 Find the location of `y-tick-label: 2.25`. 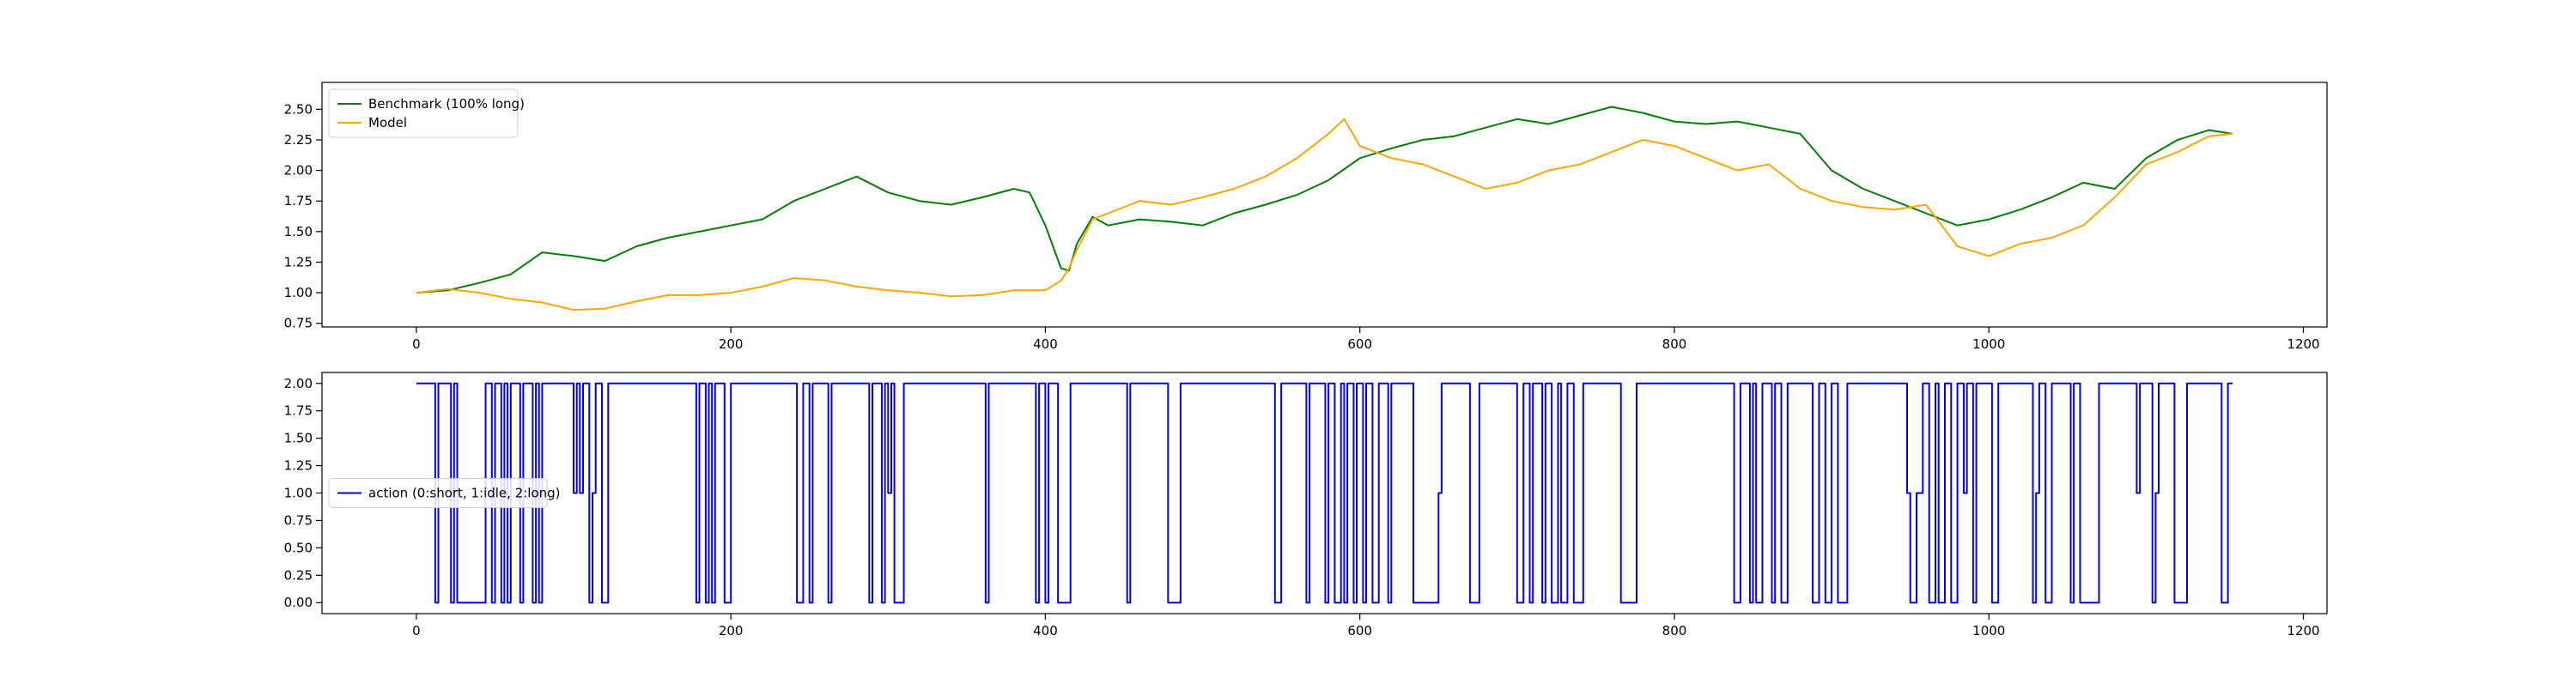

y-tick-label: 2.25 is located at coordinates (298, 140).